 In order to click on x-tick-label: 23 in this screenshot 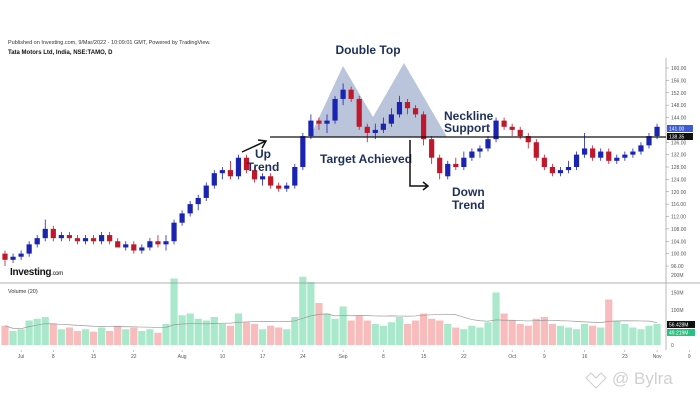, I will do `click(625, 357)`.